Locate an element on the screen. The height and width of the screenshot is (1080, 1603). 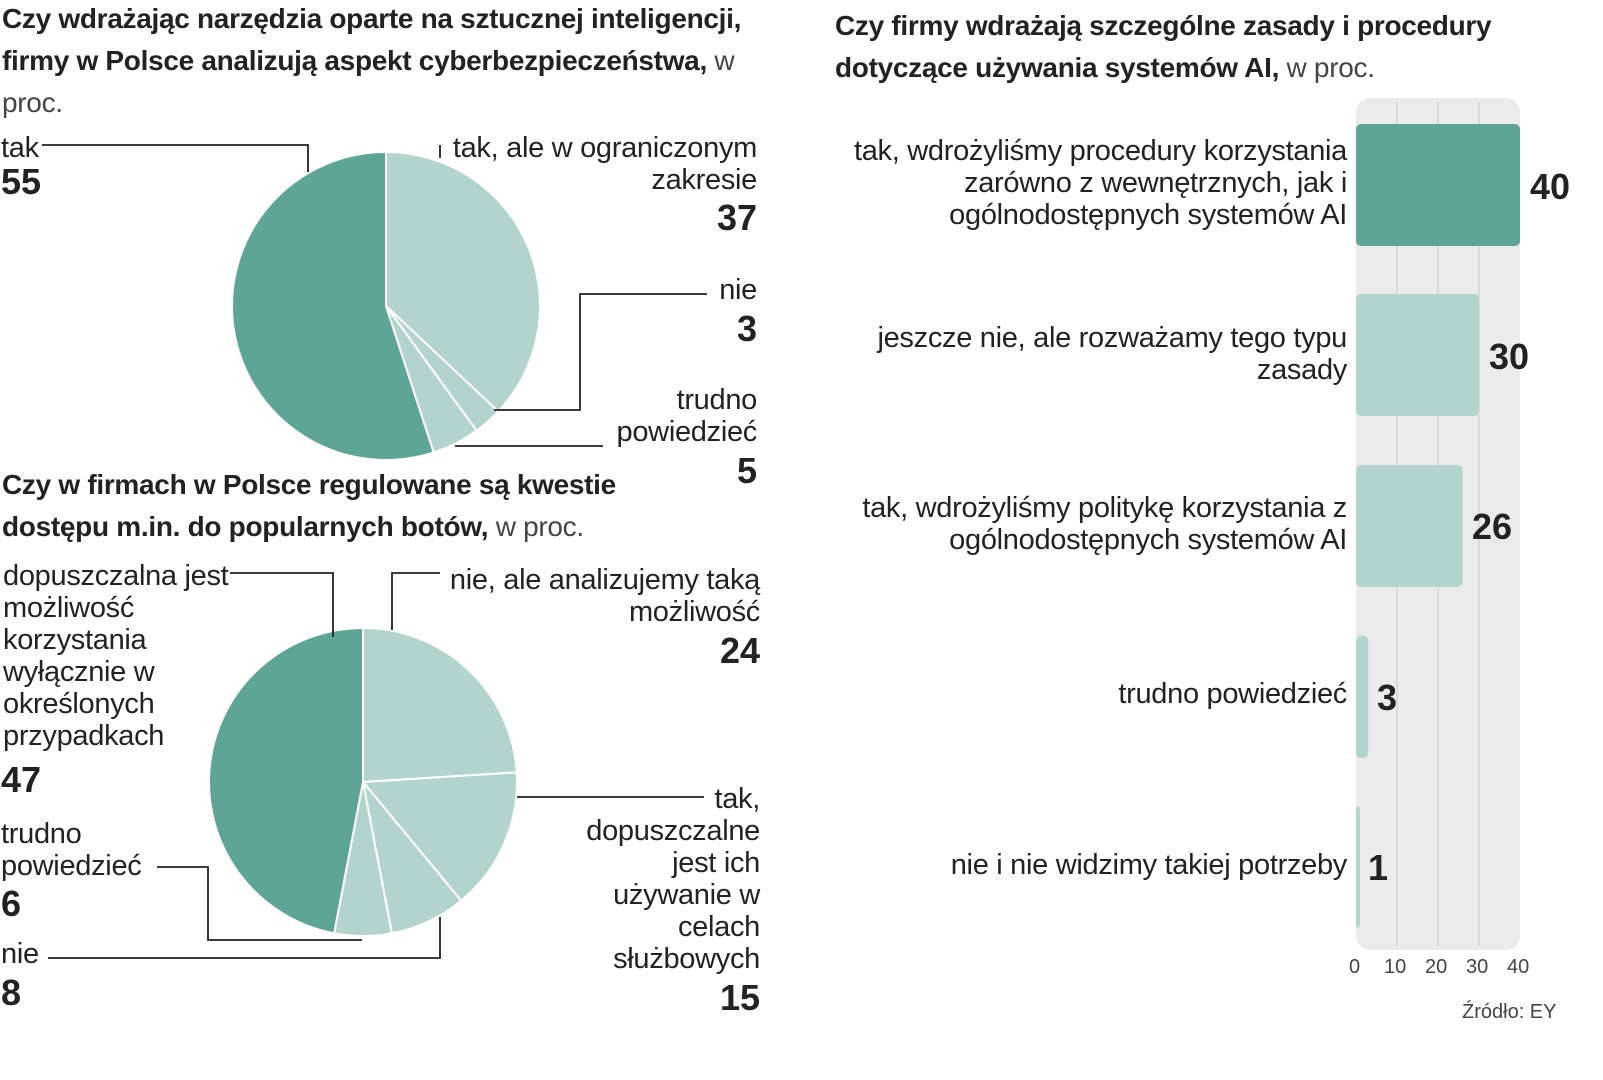
bar-plot is located at coordinates (1438, 524).